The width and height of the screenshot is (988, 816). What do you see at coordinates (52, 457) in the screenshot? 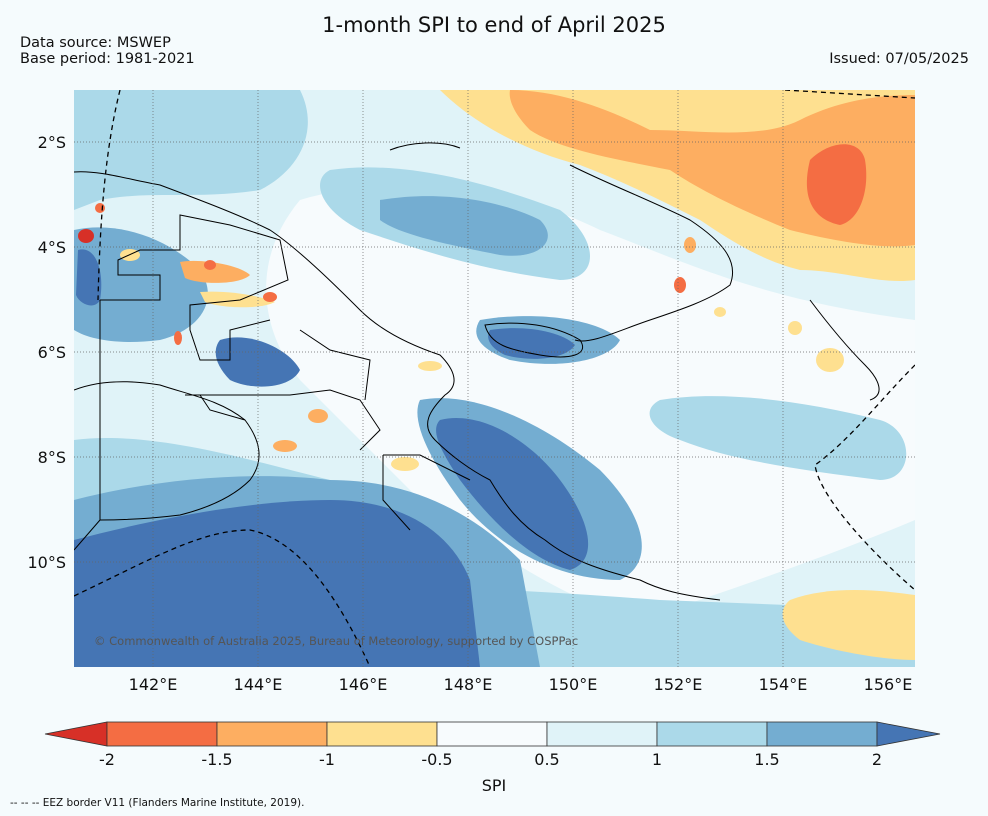
I see `lat-label: 8°S` at bounding box center [52, 457].